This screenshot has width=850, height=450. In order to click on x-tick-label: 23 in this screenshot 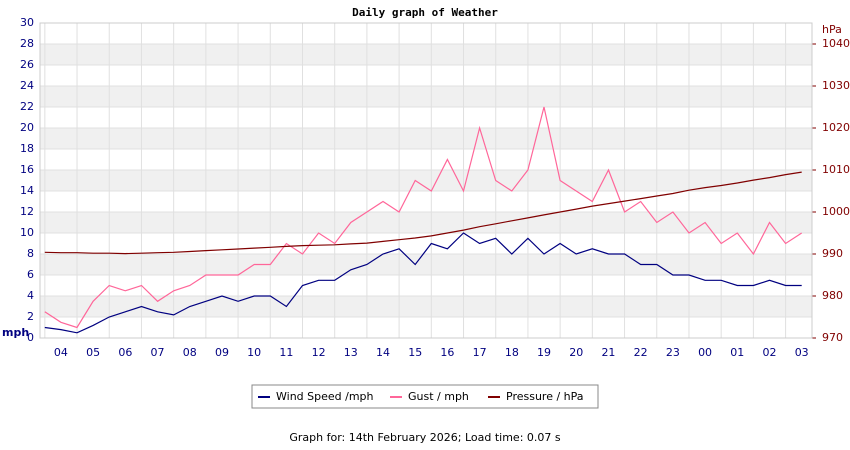, I will do `click(673, 352)`.